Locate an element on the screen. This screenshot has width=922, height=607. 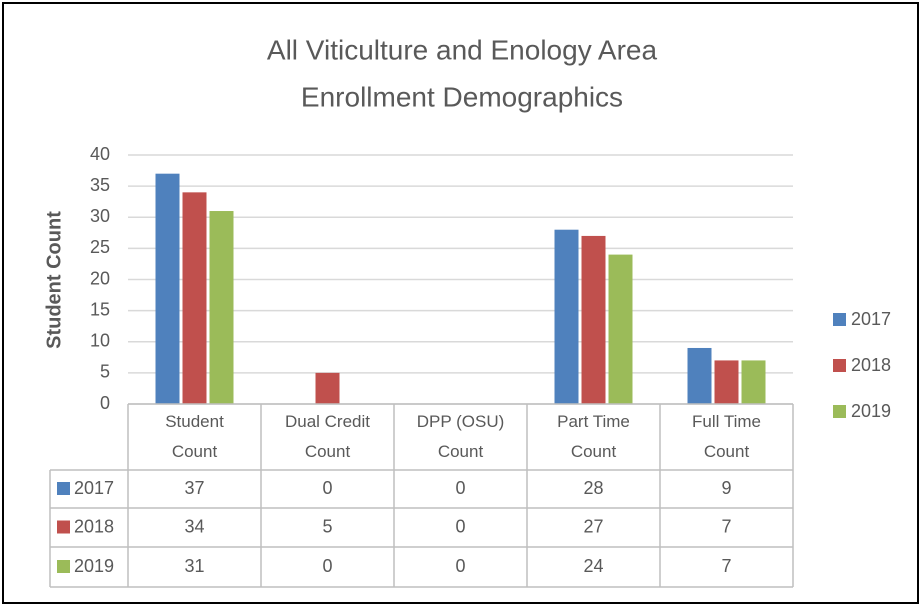
y-axis-label: Student Count is located at coordinates (54, 280).